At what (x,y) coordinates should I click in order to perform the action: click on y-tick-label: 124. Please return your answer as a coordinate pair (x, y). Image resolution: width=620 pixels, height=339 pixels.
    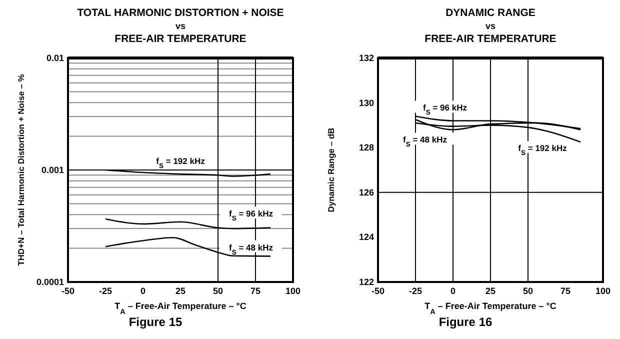
    Looking at the image, I should click on (366, 237).